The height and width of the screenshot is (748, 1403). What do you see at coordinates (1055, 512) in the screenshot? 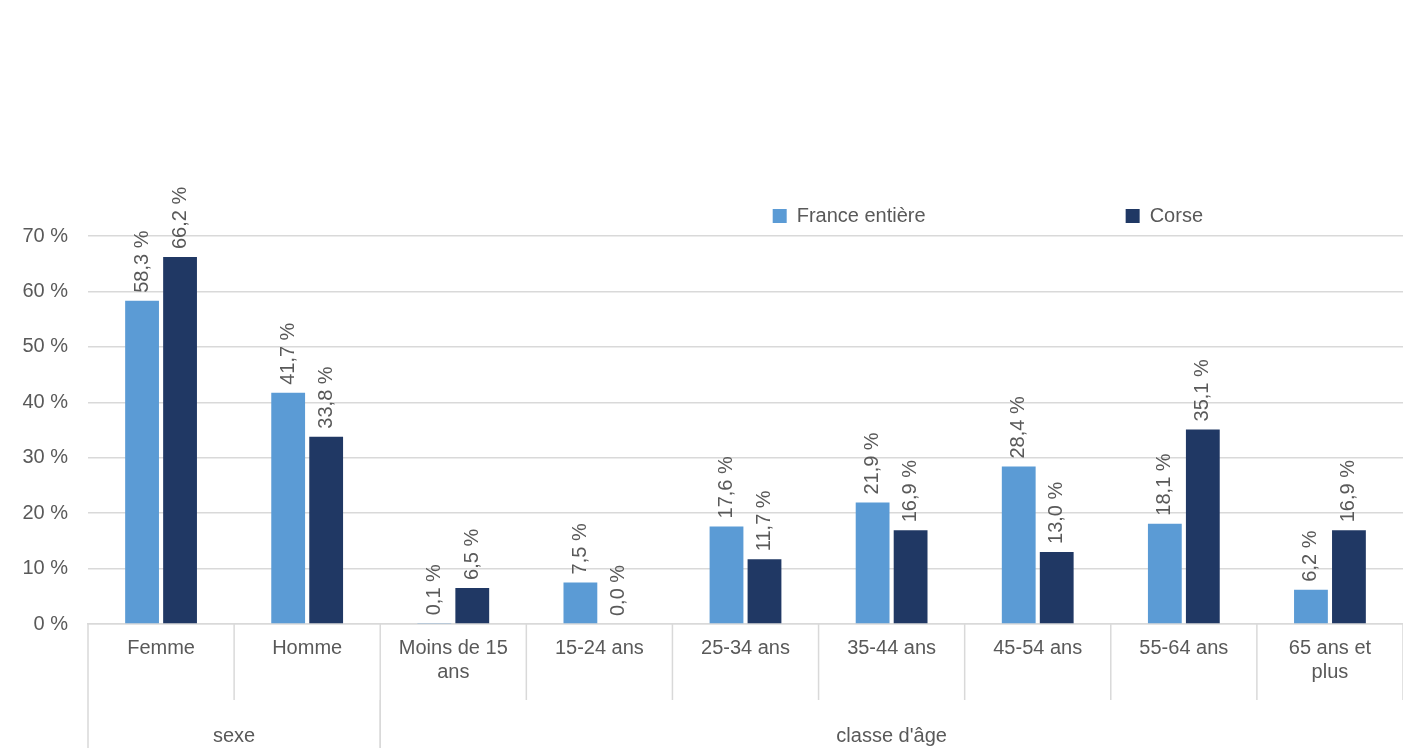
I see `data-label: 13,0 %` at bounding box center [1055, 512].